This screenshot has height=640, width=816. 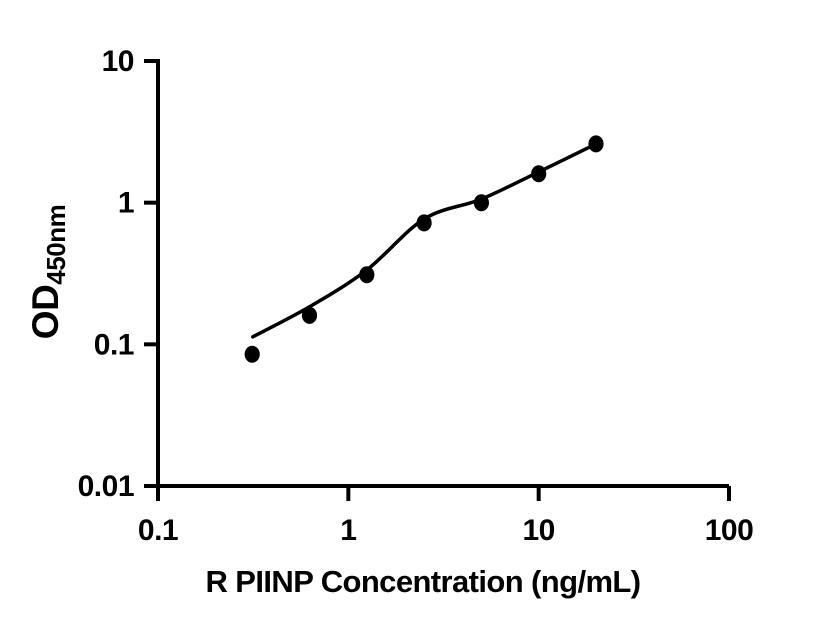 I want to click on y-axis-title: OD450nm, so click(x=48, y=272).